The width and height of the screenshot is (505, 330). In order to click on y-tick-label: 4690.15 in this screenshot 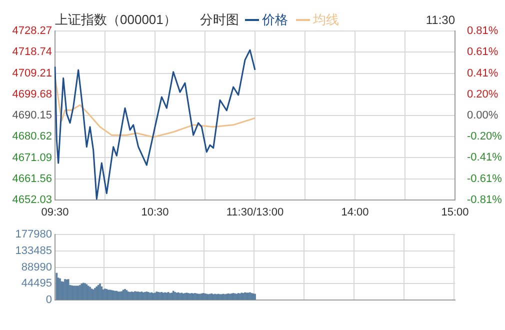, I will do `click(32, 116)`.